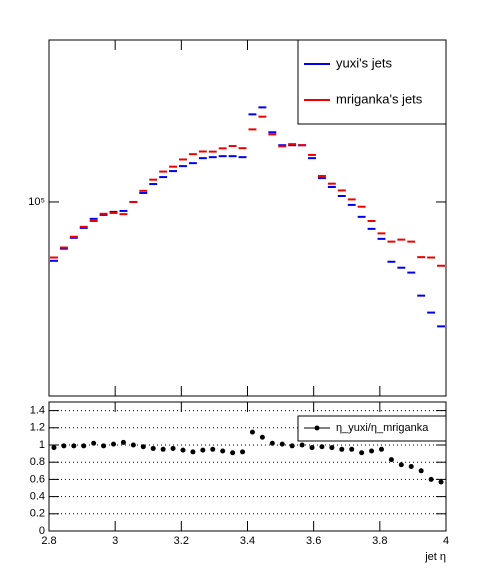  Describe the element at coordinates (42, 531) in the screenshot. I see `y-tick-label: 0` at that location.